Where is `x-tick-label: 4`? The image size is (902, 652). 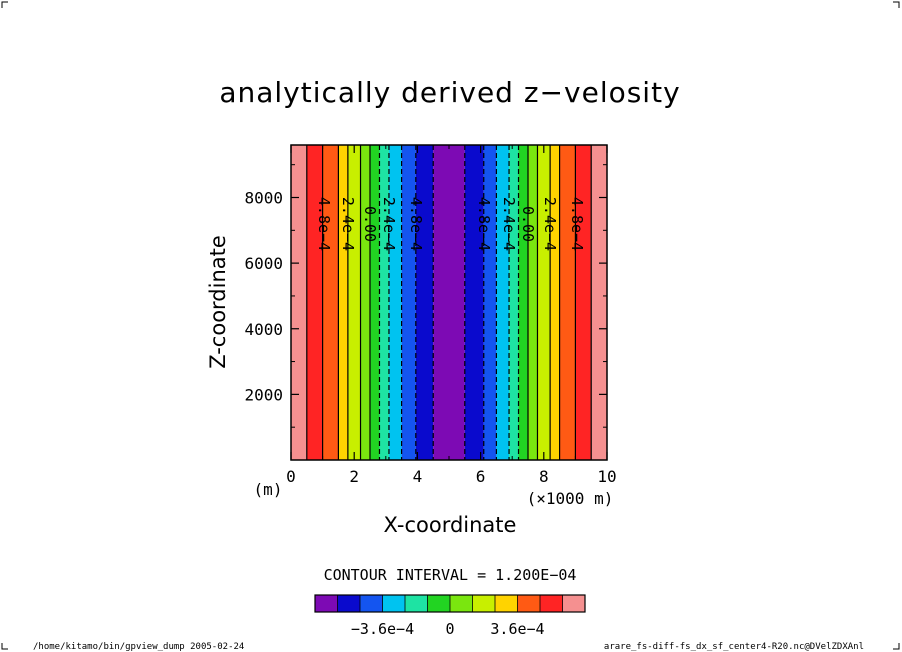 x-tick-label: 4 is located at coordinates (418, 476).